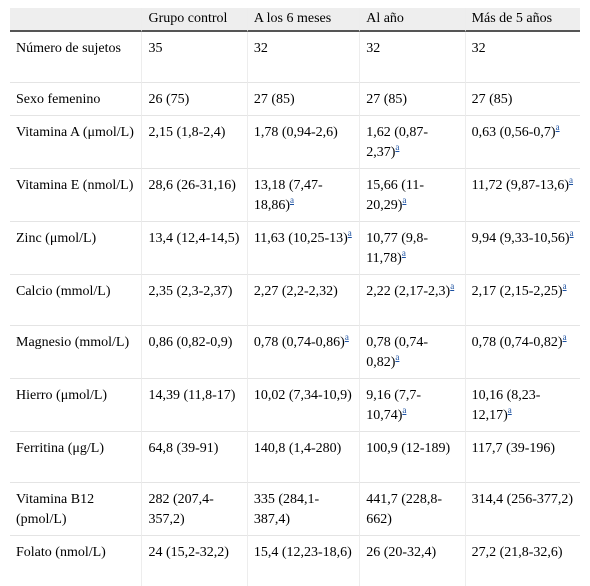 The image size is (590, 586). I want to click on cell-value: 335 (284,1-387,4), so click(286, 509).